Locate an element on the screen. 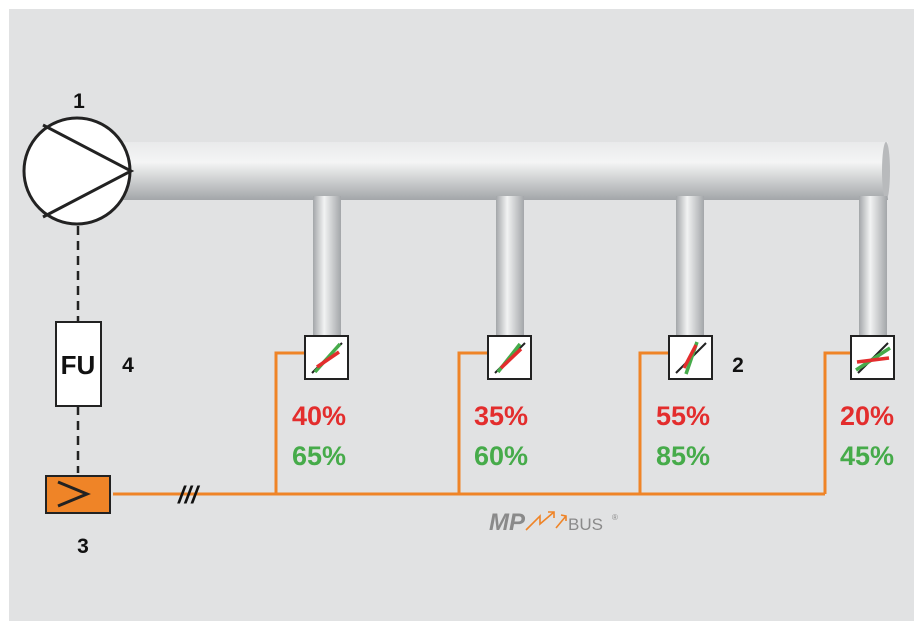 The height and width of the screenshot is (630, 923). mp-bus-arrows-icon is located at coordinates (546, 521).